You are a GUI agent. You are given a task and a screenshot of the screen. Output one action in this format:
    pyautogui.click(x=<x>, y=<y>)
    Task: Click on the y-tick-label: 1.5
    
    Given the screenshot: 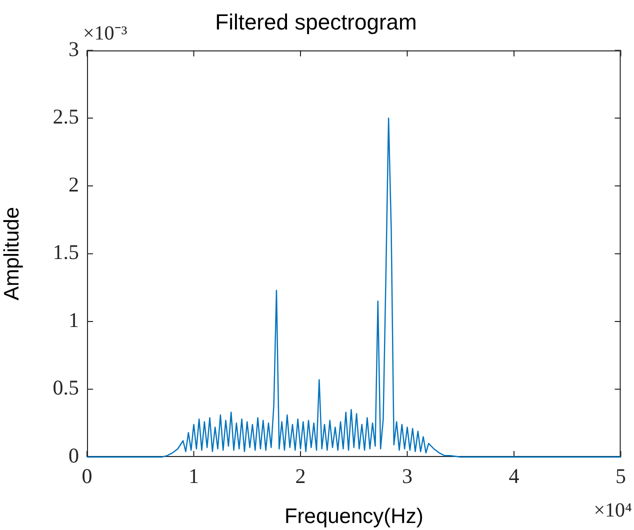 What is the action you would take?
    pyautogui.click(x=65, y=252)
    